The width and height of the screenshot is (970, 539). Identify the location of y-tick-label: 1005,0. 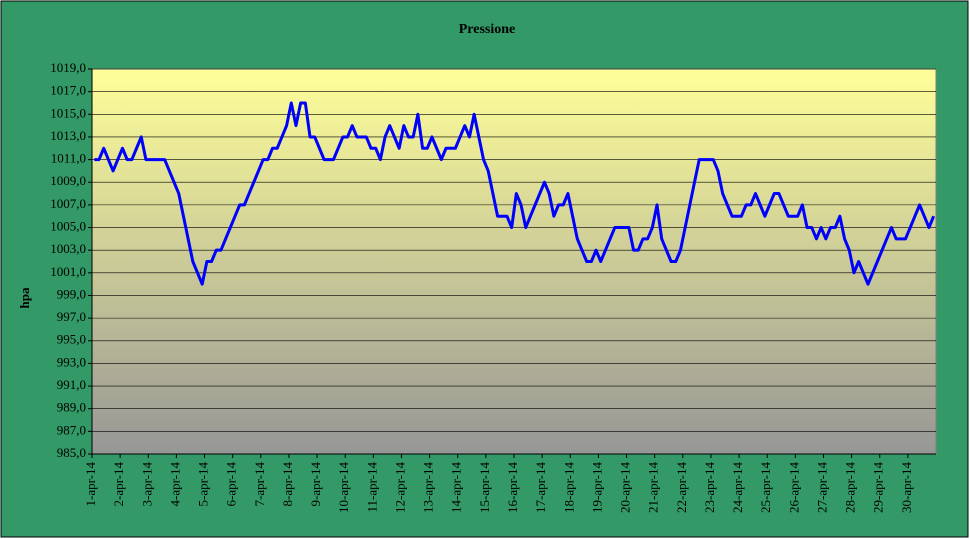
(68, 226).